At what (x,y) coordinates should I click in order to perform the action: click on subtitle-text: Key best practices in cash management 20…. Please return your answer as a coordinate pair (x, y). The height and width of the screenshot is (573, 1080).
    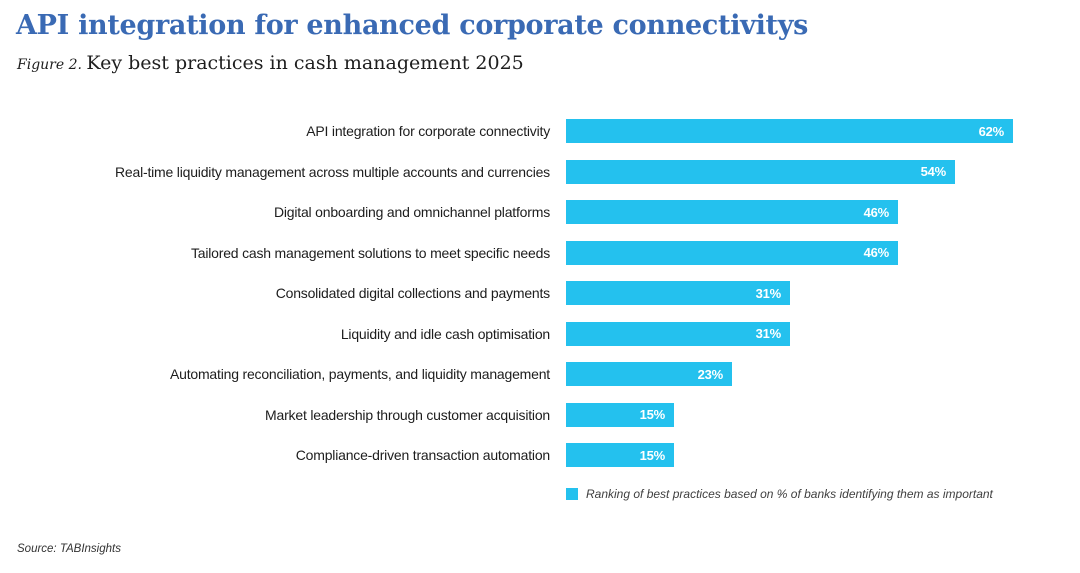
    Looking at the image, I should click on (305, 63).